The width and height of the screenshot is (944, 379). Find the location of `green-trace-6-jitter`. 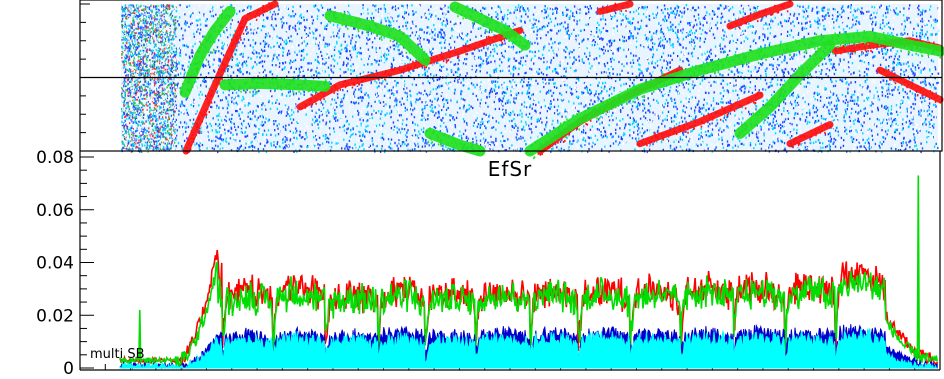

green-trace-6-jitter is located at coordinates (785, 89).